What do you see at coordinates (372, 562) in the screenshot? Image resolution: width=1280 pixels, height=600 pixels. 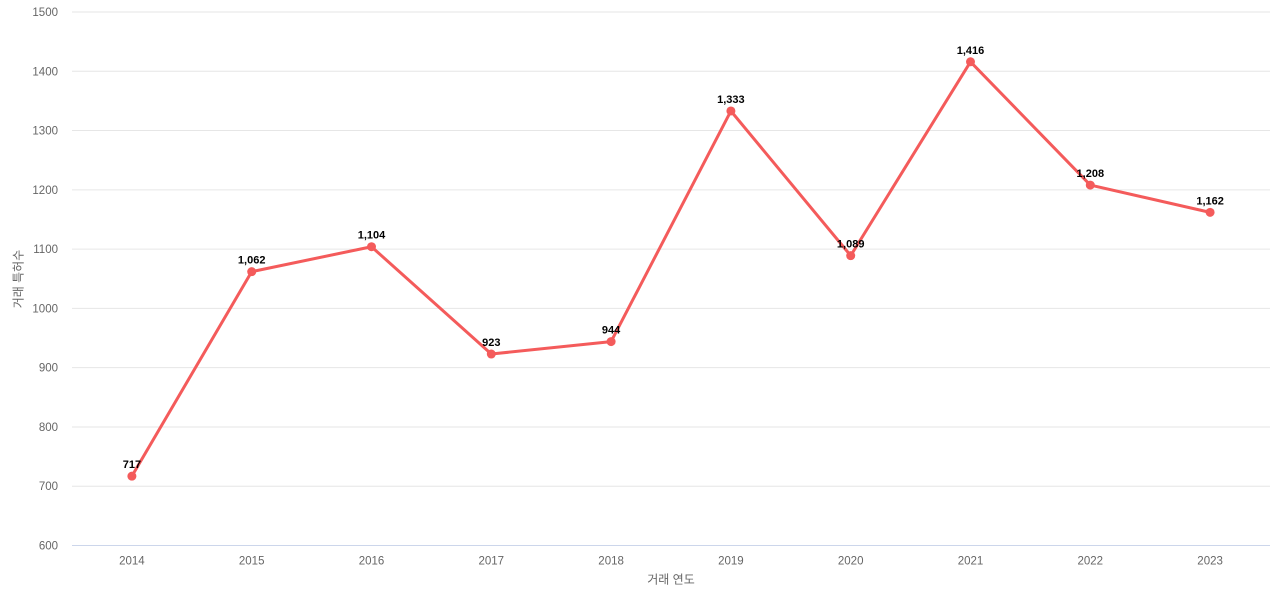 I see `x-tick-label-2016: 2016` at bounding box center [372, 562].